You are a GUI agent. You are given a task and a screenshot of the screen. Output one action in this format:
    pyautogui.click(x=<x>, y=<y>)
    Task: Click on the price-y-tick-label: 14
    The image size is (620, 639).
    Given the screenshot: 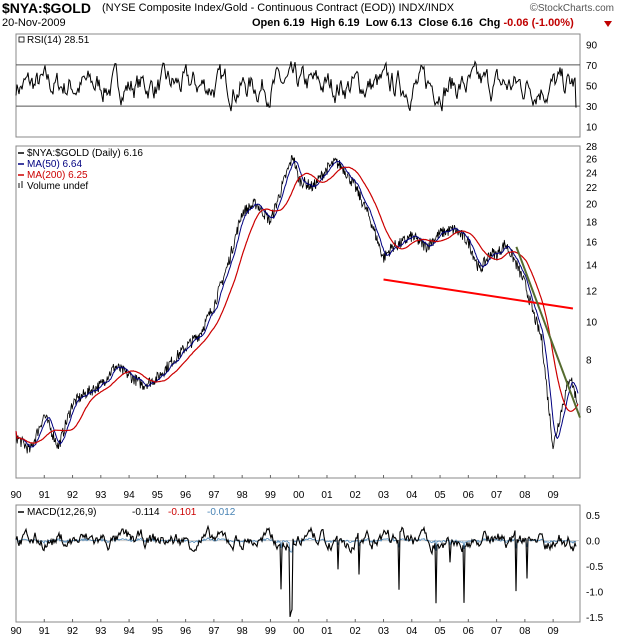 What is the action you would take?
    pyautogui.click(x=592, y=265)
    